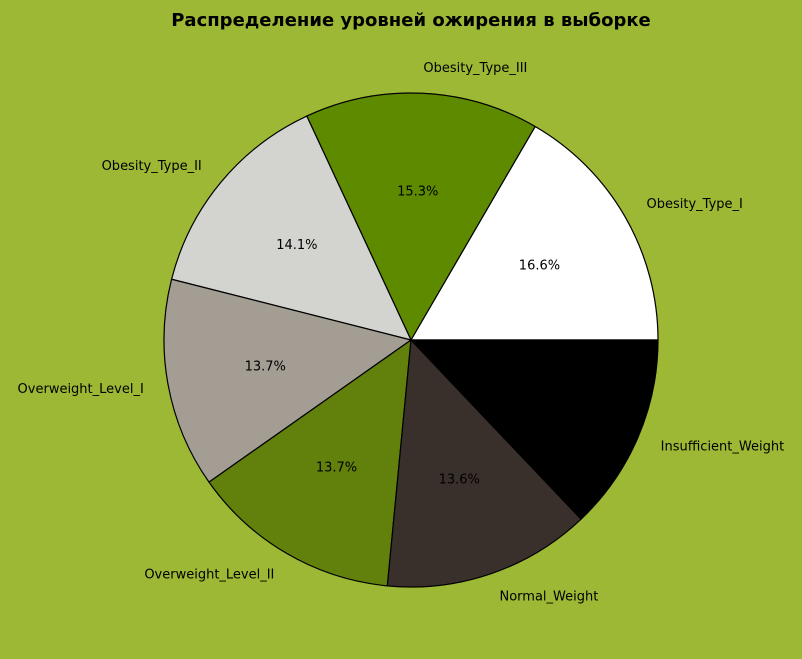  I want to click on slice-label-insufficient-weight: Insufficient_Weight, so click(723, 447).